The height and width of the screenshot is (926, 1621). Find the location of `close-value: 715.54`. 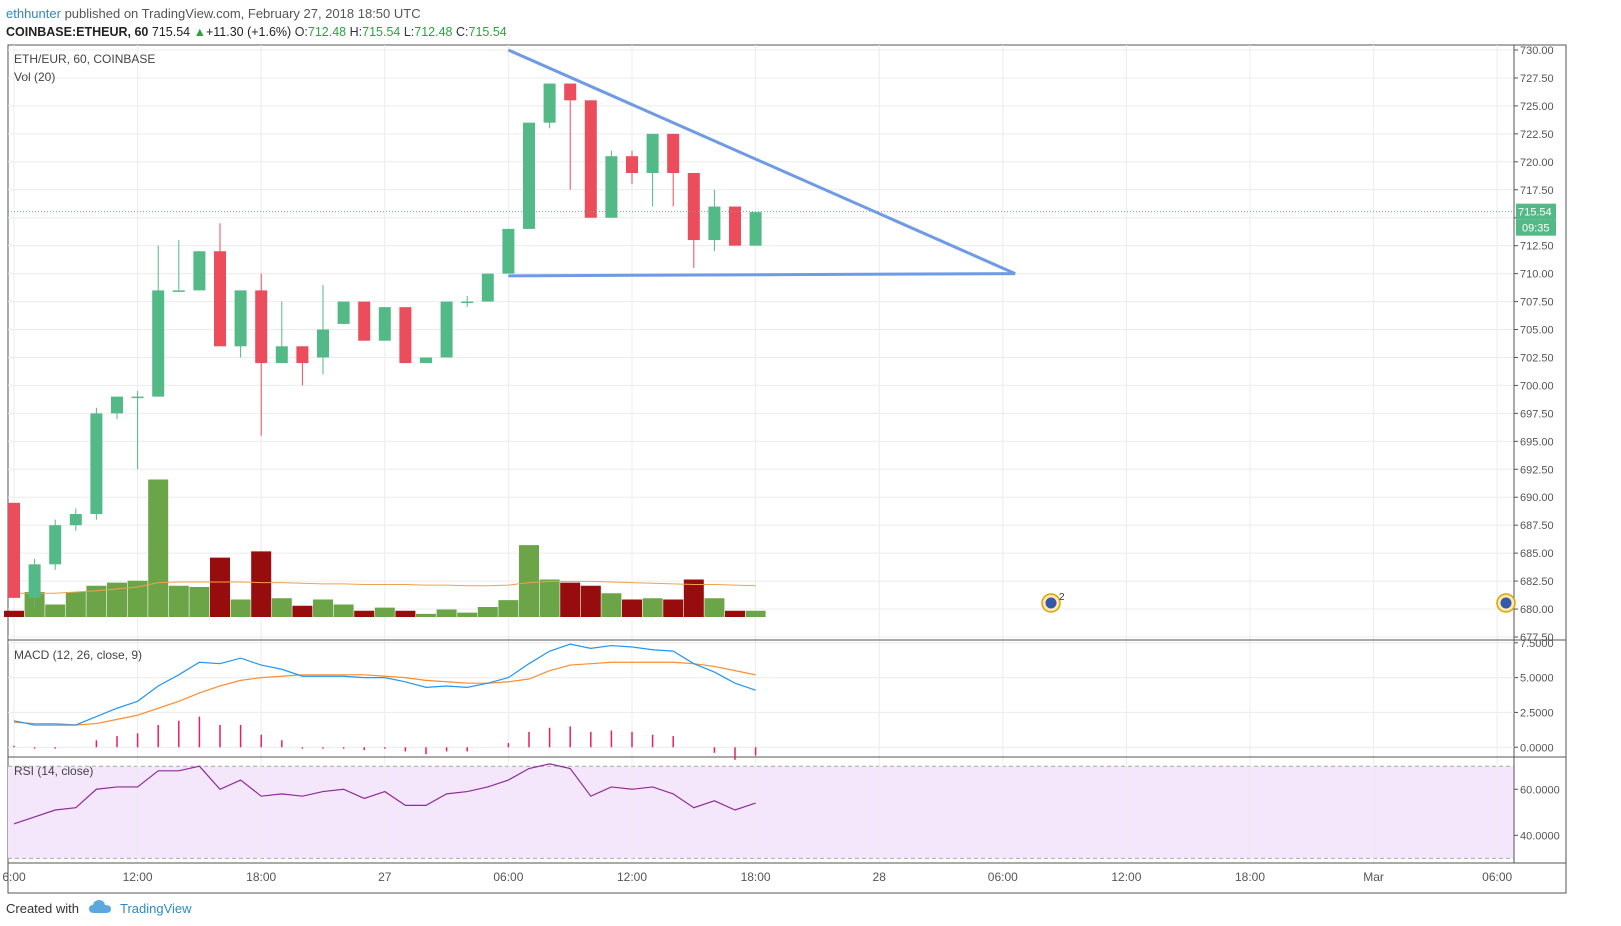

close-value: 715.54 is located at coordinates (487, 32).